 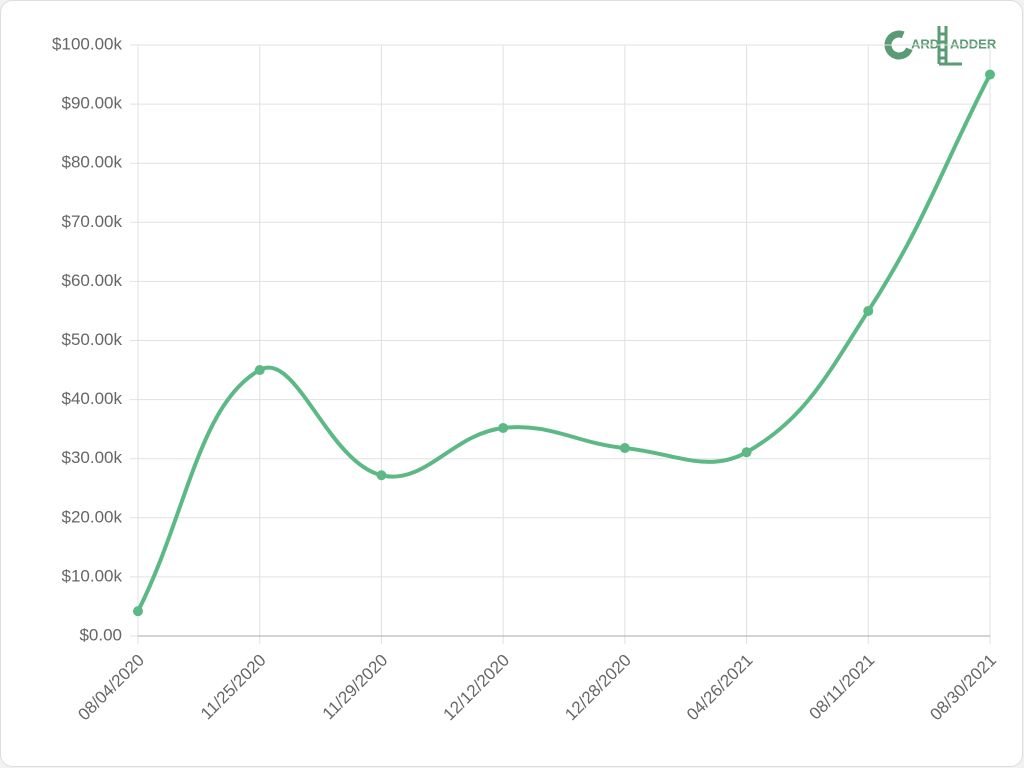 I want to click on y-tick-label: $30.00k, so click(x=92, y=457).